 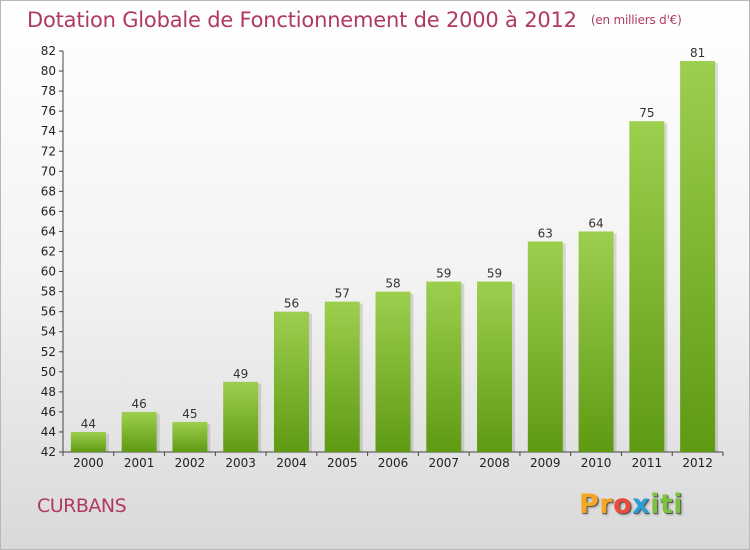 What do you see at coordinates (291, 463) in the screenshot?
I see `x-tick-label: 2004` at bounding box center [291, 463].